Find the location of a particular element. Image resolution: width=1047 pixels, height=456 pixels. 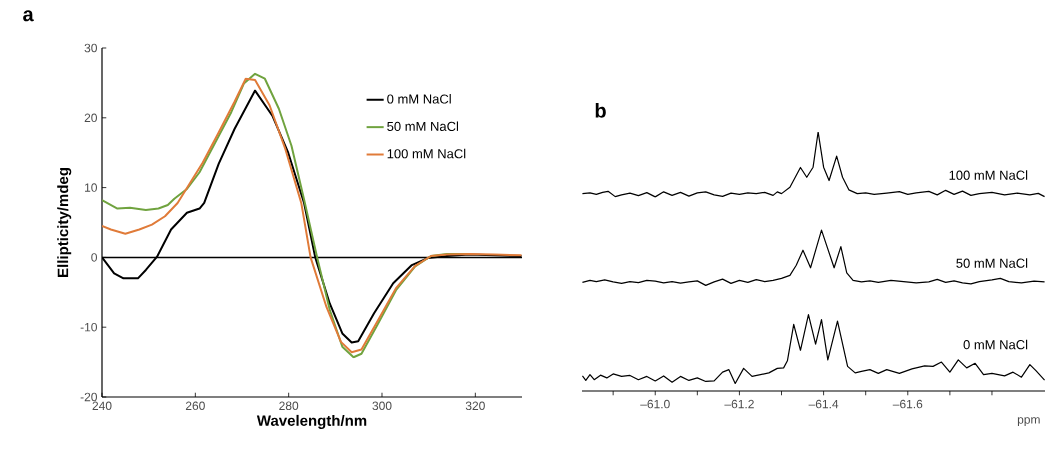

legend-label: 50 mM NaCl is located at coordinates (423, 126).